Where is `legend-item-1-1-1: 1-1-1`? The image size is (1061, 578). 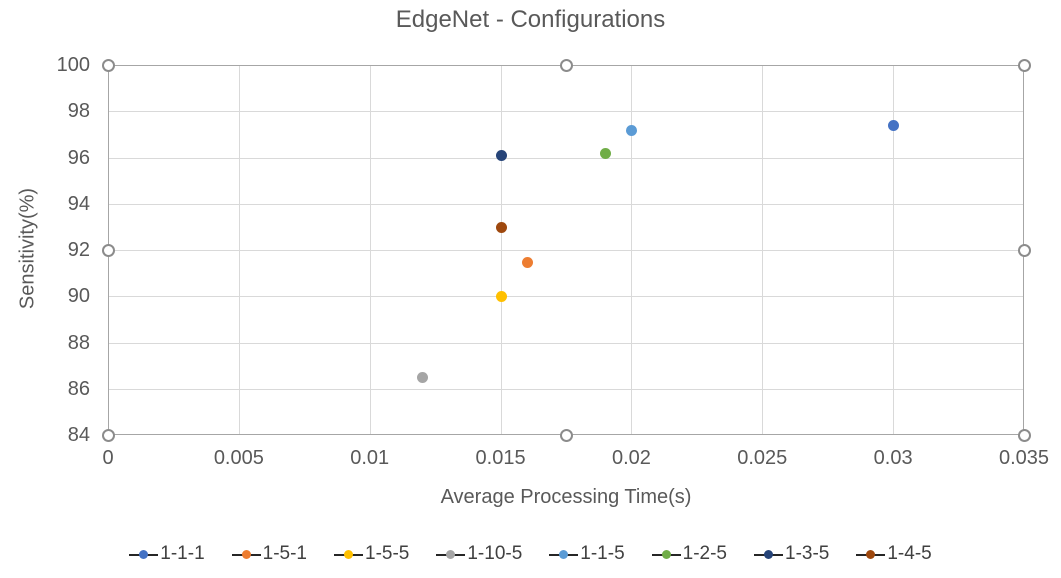
legend-item-1-1-1: 1-1-1 is located at coordinates (167, 554).